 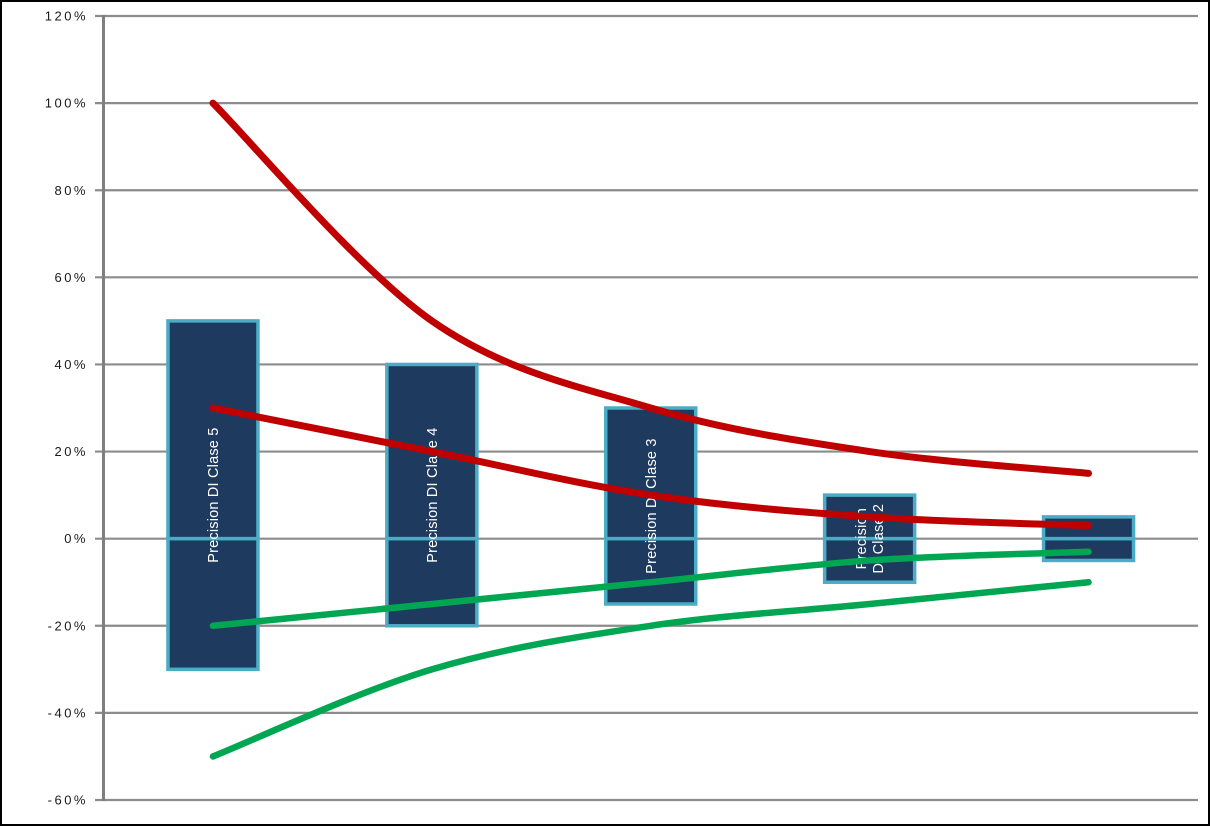 What do you see at coordinates (433, 494) in the screenshot?
I see `bar-label: Precision DI Clase 4` at bounding box center [433, 494].